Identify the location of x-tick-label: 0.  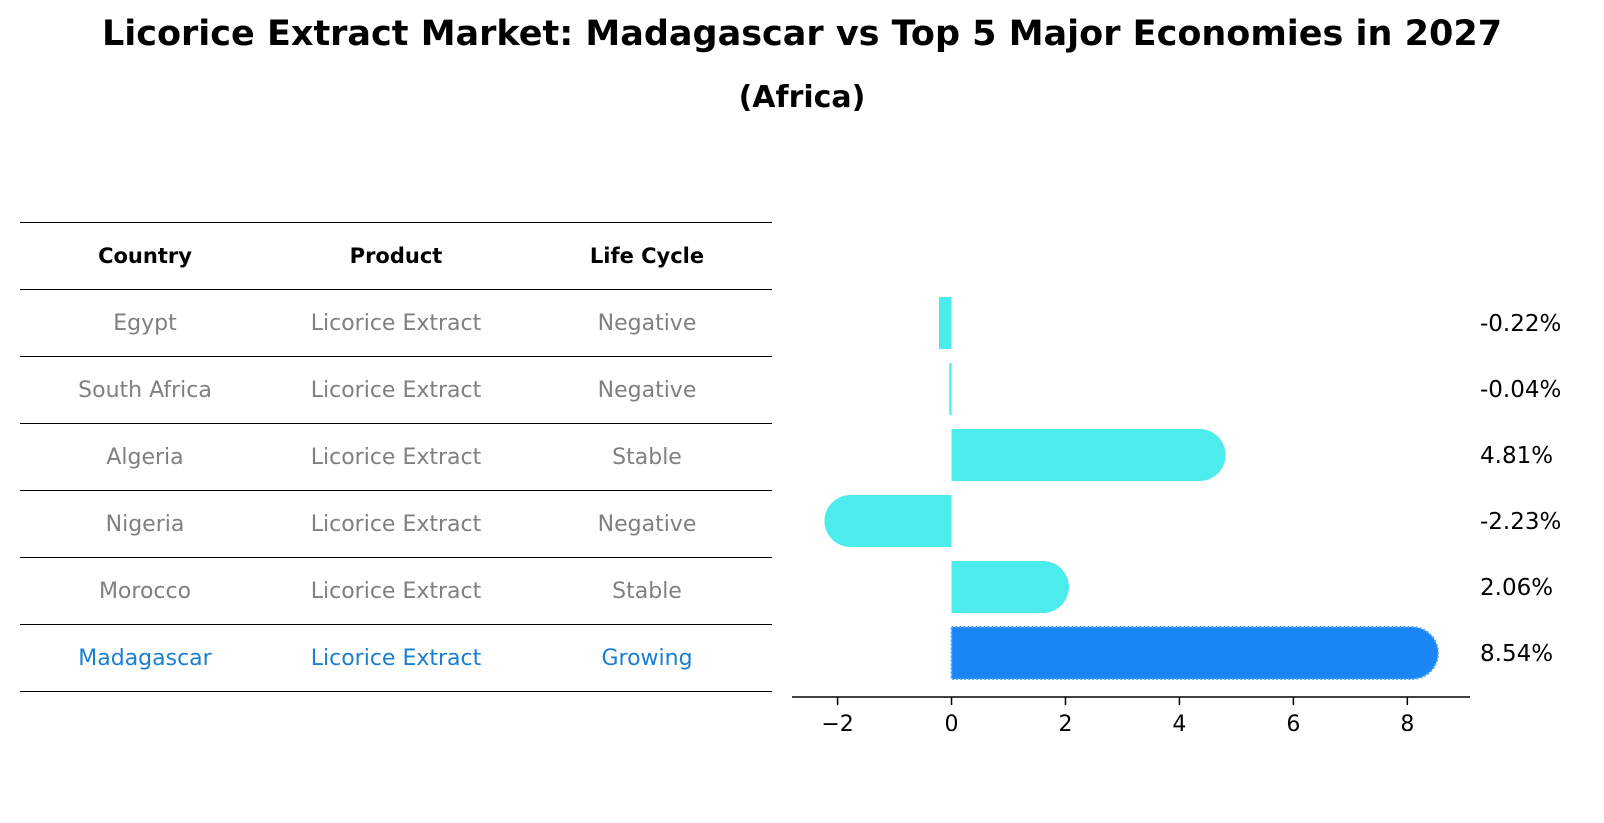
(952, 724).